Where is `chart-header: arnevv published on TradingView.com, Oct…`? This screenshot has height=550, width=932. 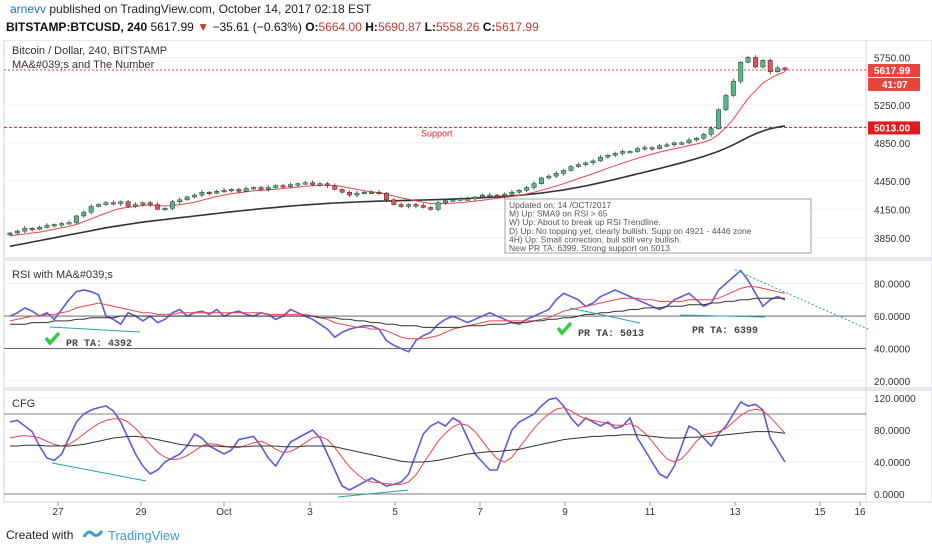 chart-header: arnevv published on TradingView.com, Oct… is located at coordinates (466, 21).